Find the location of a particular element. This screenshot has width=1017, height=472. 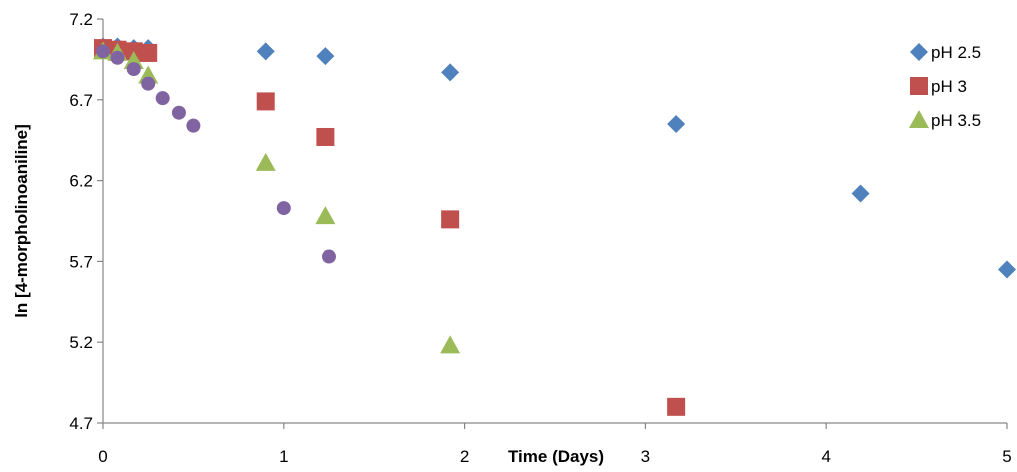

x-tick-label: 5 is located at coordinates (1006, 456).